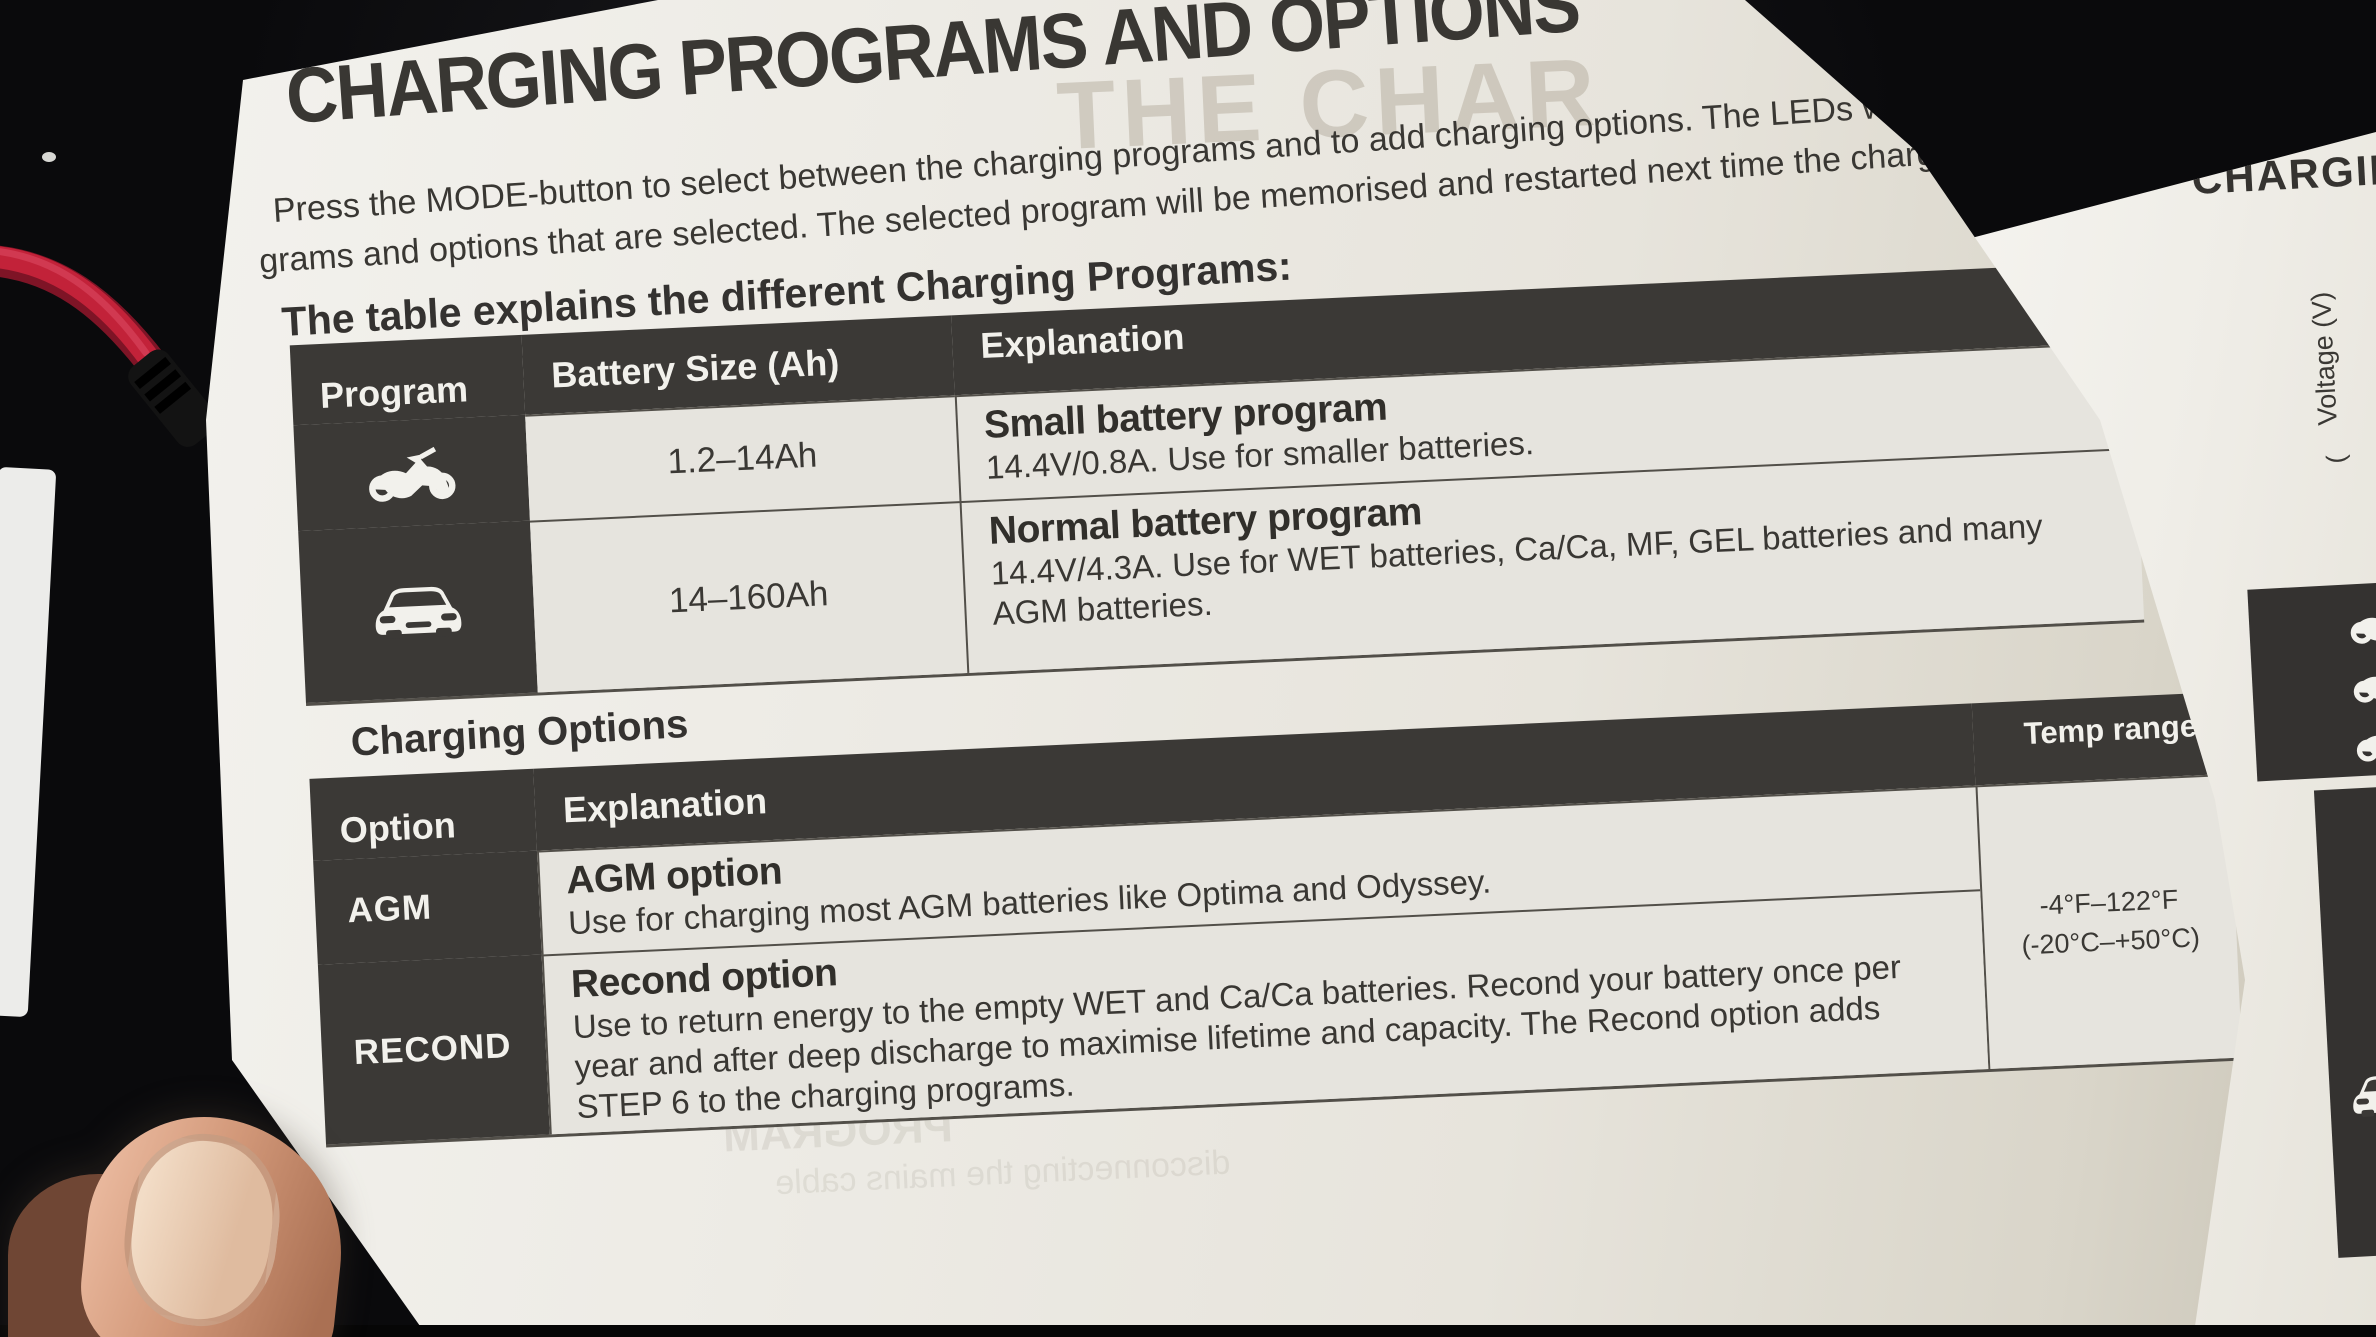  Describe the element at coordinates (2335, 459) in the screenshot. I see `partial-axis-label: (` at that location.